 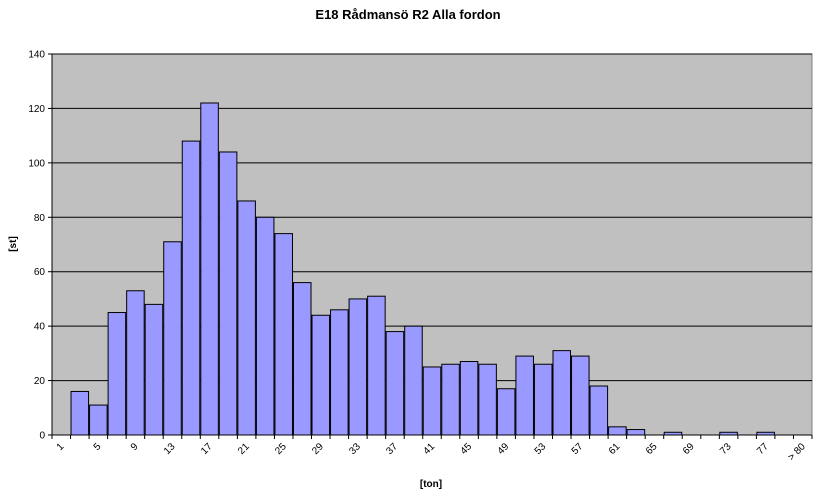 I want to click on x-tick-label: 1, so click(x=61, y=447).